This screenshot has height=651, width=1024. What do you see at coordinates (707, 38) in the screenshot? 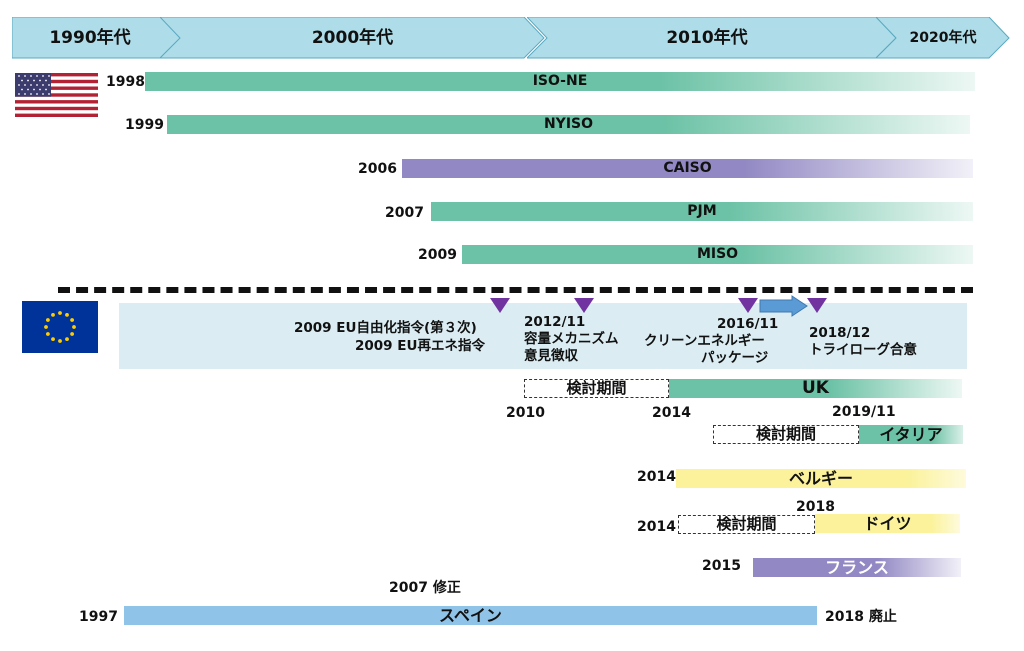
I see `decade-label: 2010年代` at bounding box center [707, 38].